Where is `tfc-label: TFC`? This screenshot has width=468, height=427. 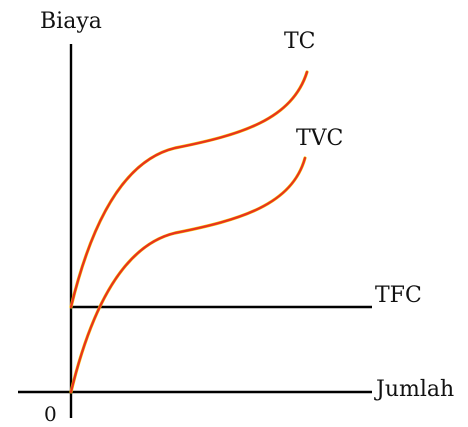 tfc-label: TFC is located at coordinates (398, 295).